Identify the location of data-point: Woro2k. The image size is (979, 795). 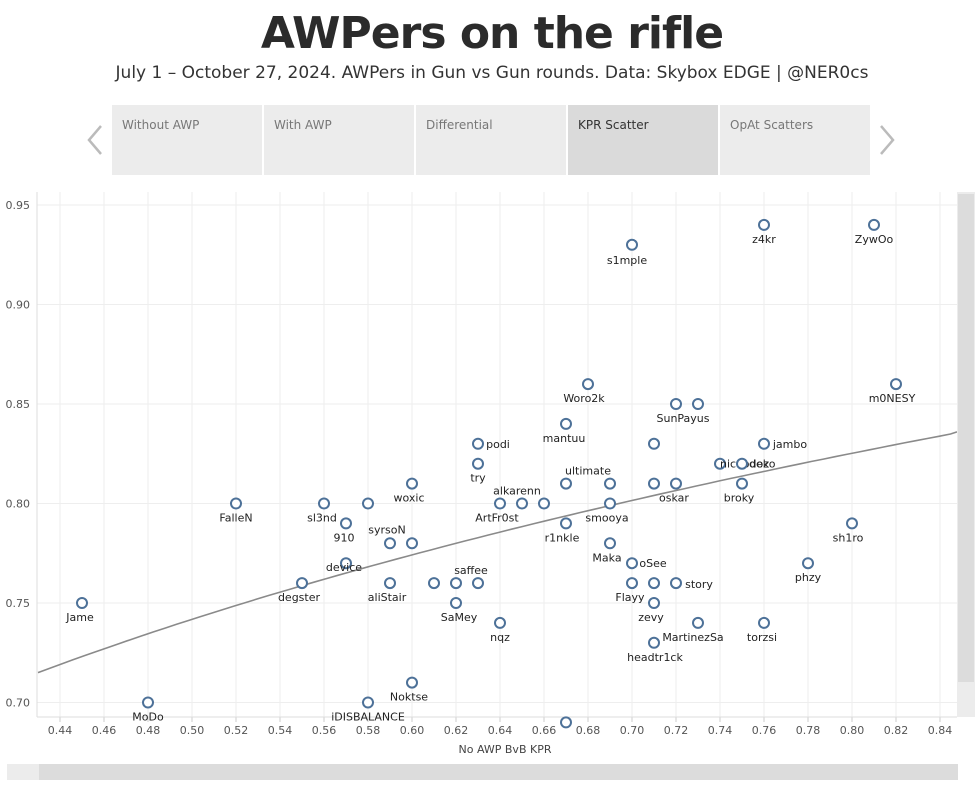
(584, 391).